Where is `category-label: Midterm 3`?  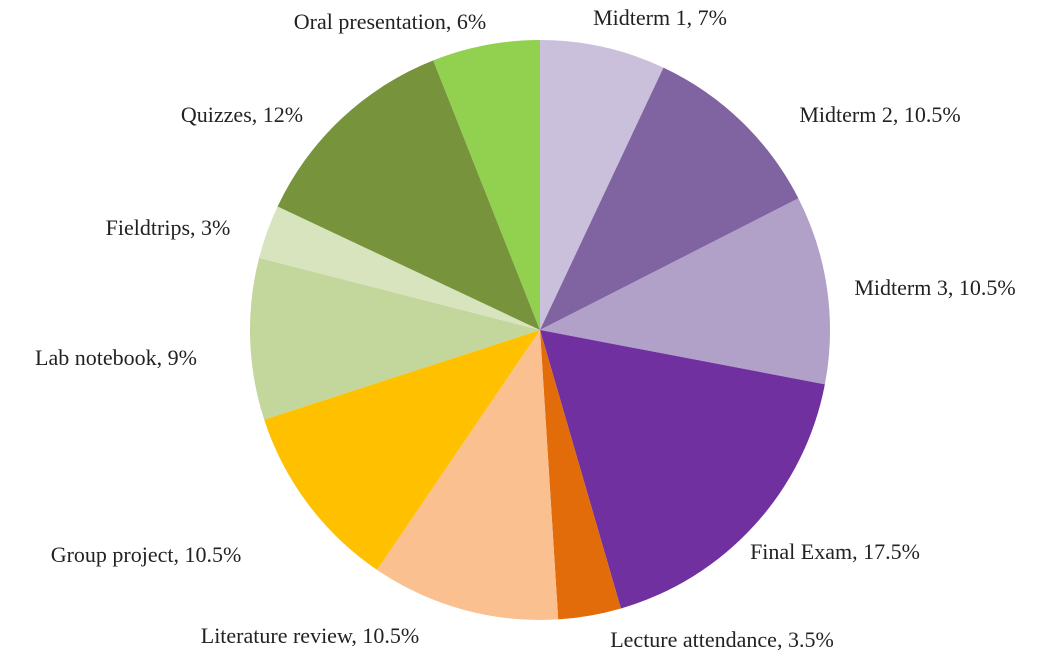
category-label: Midterm 3 is located at coordinates (906, 287).